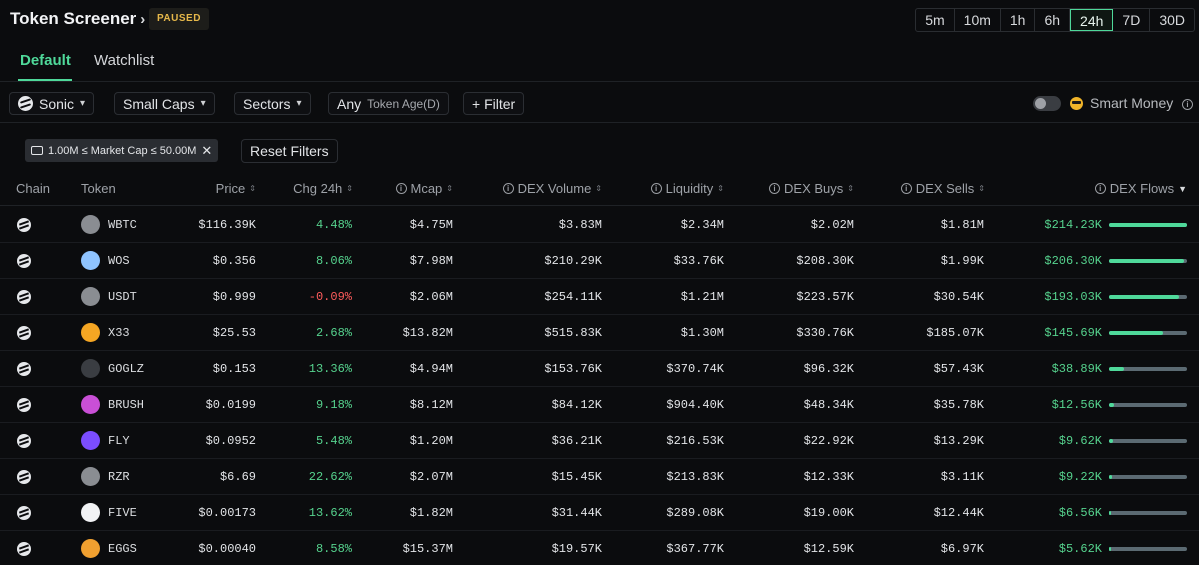  What do you see at coordinates (333, 441) in the screenshot?
I see `change-cell: 5.48%` at bounding box center [333, 441].